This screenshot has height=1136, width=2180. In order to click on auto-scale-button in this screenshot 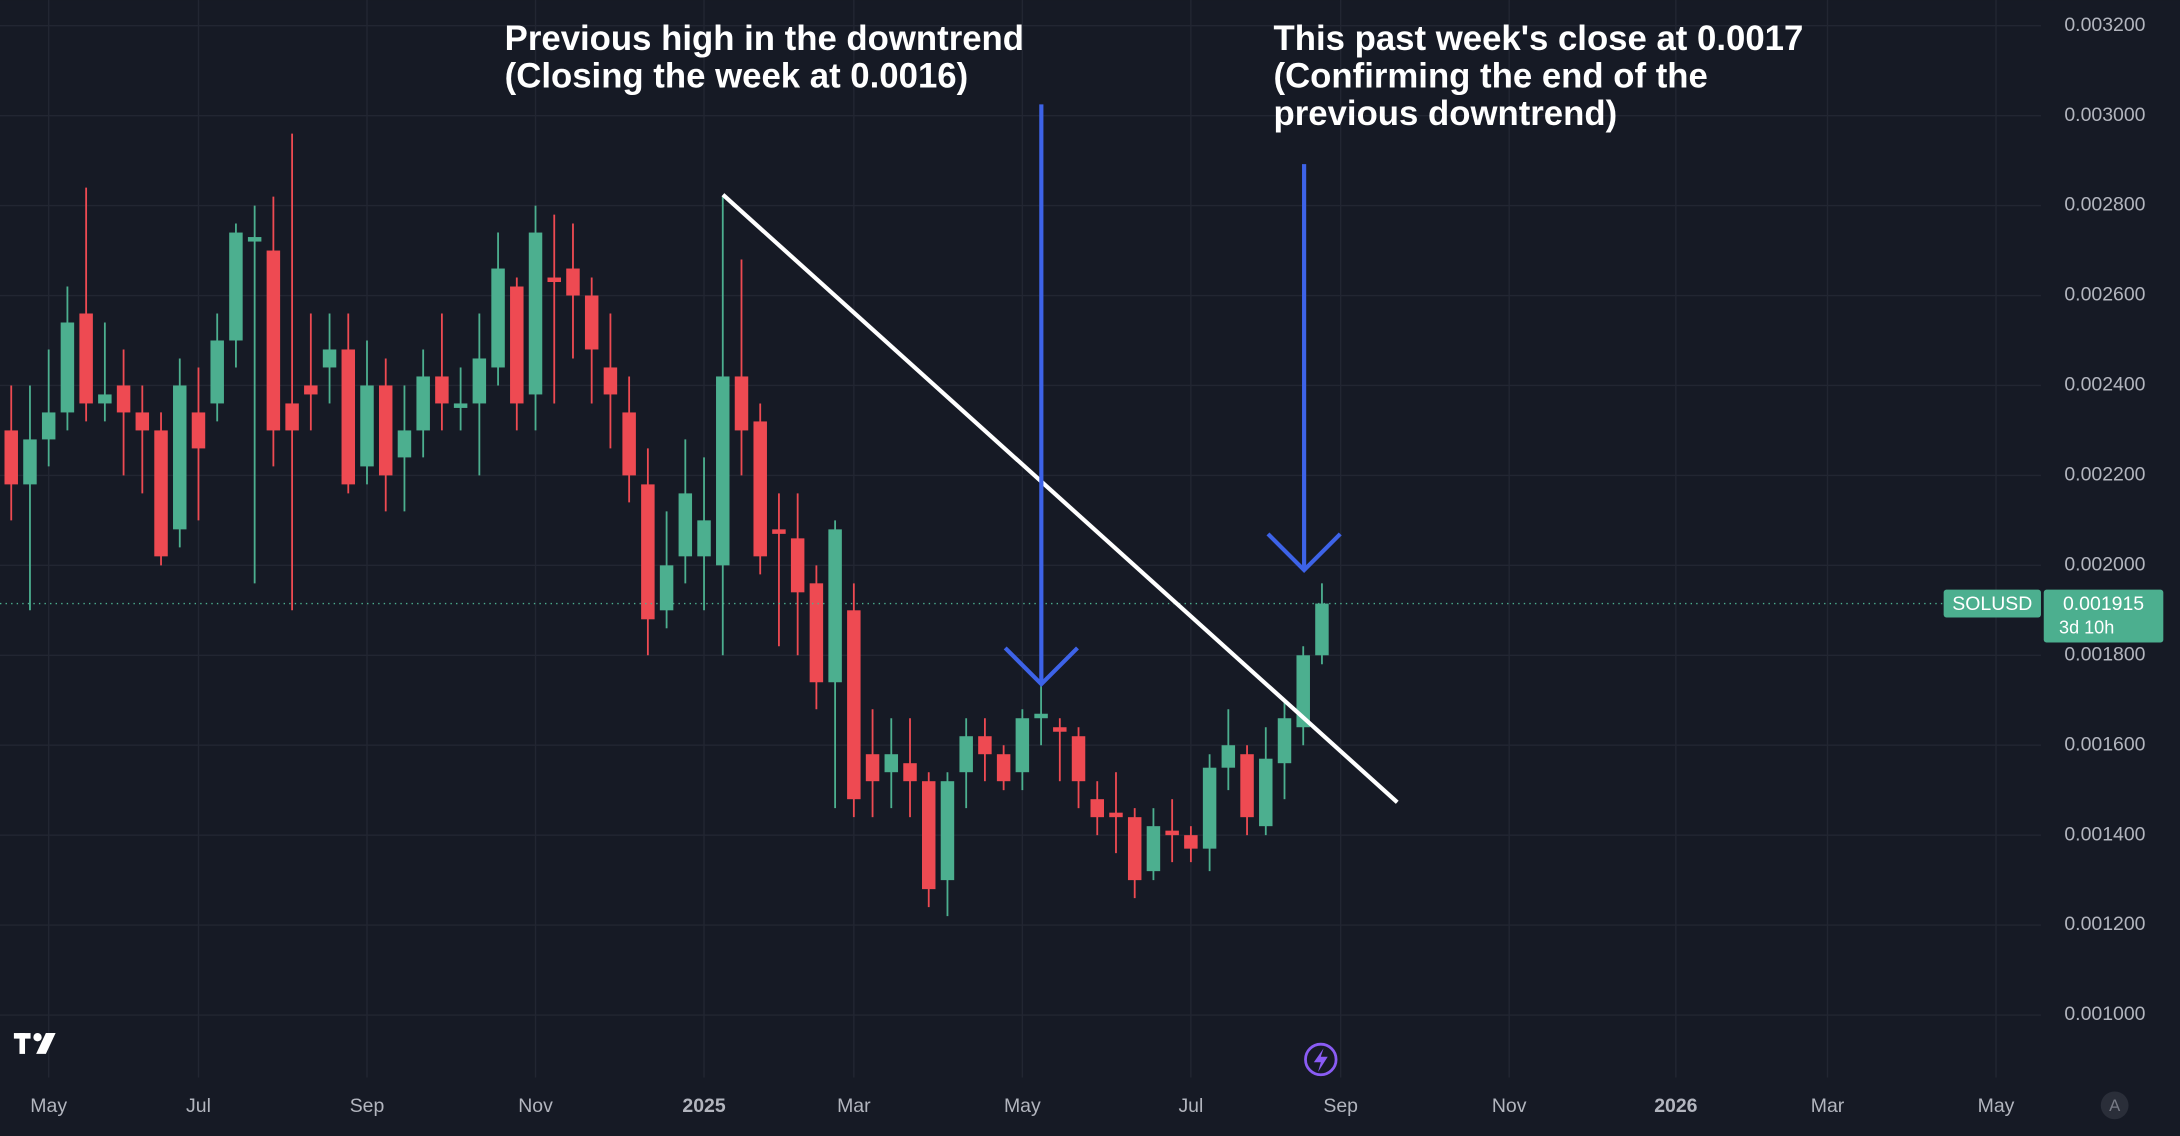, I will do `click(2114, 1105)`.